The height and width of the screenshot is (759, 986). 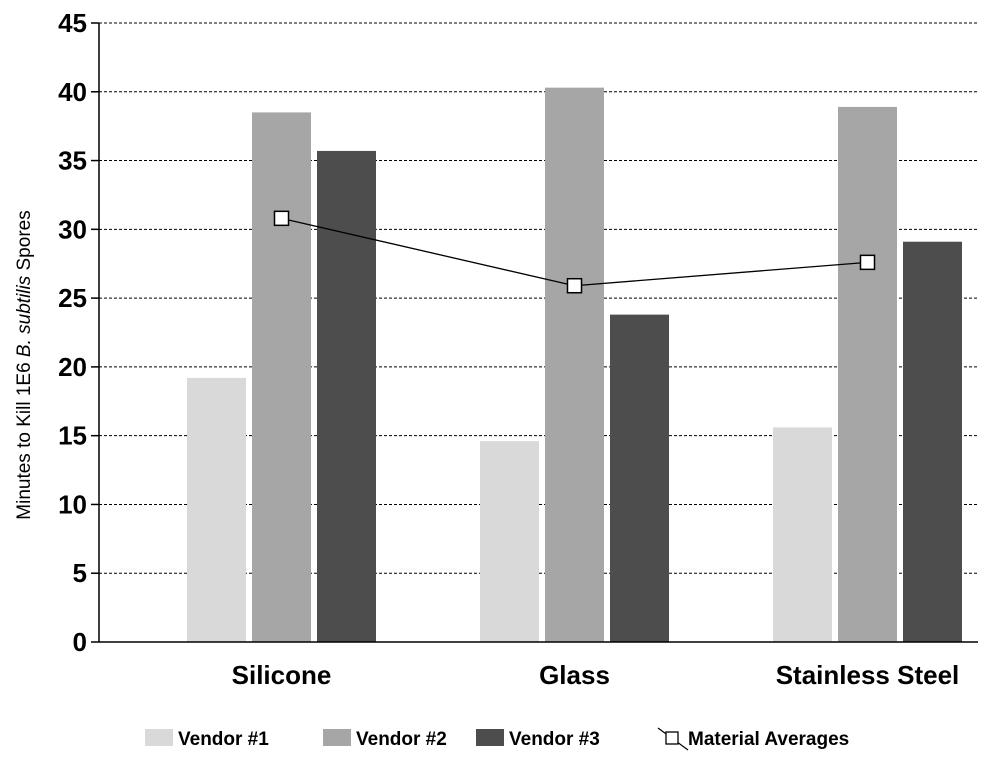 I want to click on y-tick-label: 35, so click(x=72, y=161).